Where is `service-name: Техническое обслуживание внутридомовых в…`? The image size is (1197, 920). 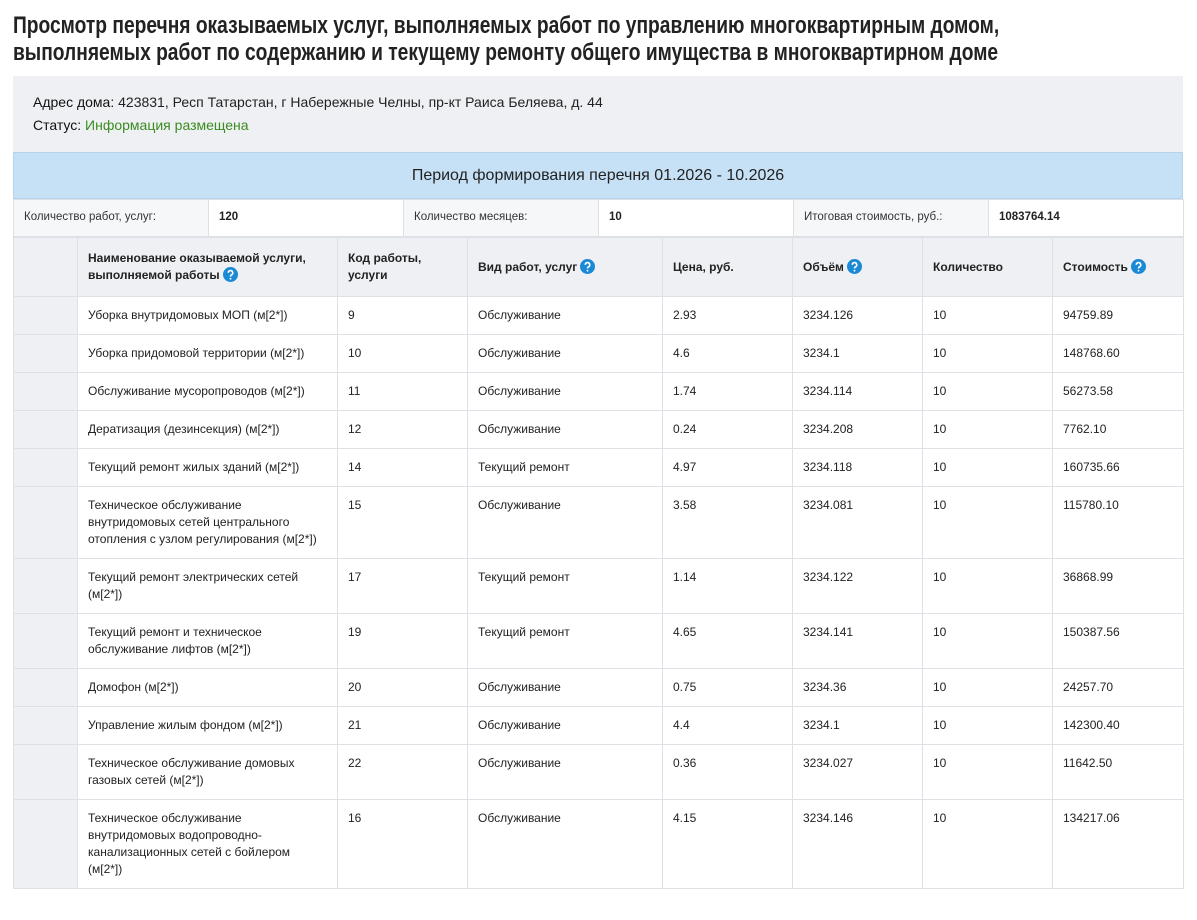
service-name: Техническое обслуживание внутридомовых в… is located at coordinates (207, 844).